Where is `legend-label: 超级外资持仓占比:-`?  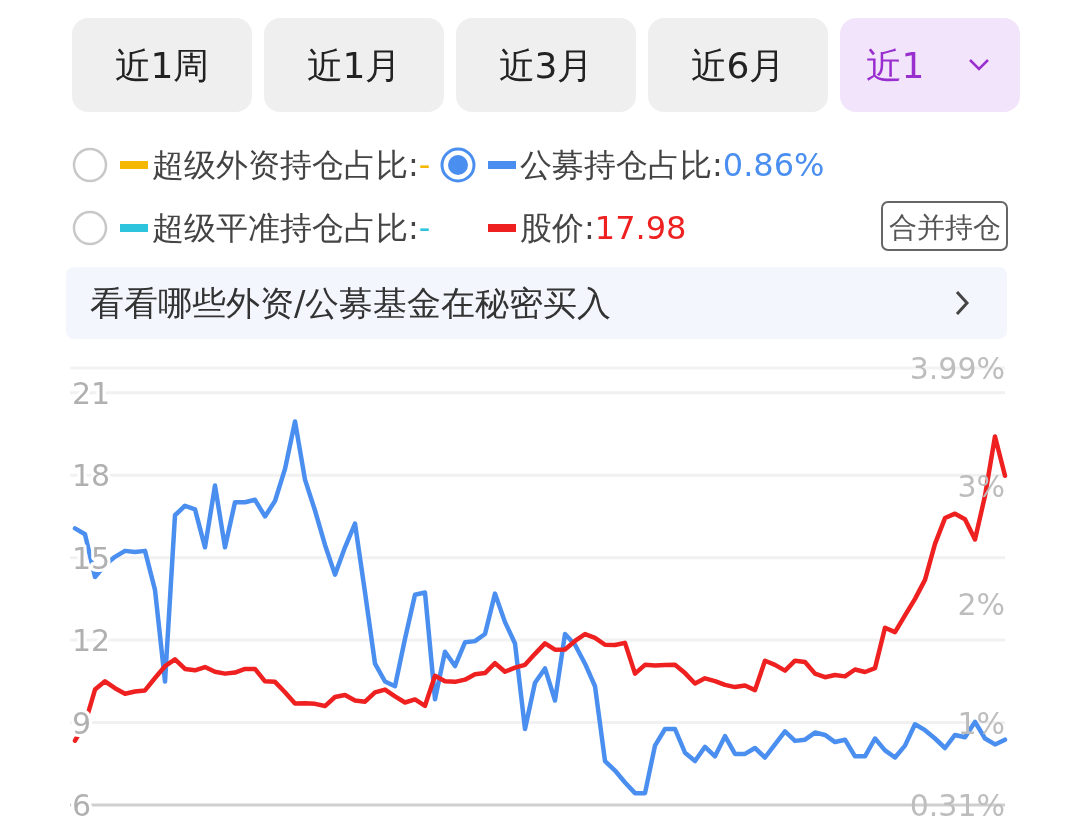 legend-label: 超级外资持仓占比:- is located at coordinates (291, 165).